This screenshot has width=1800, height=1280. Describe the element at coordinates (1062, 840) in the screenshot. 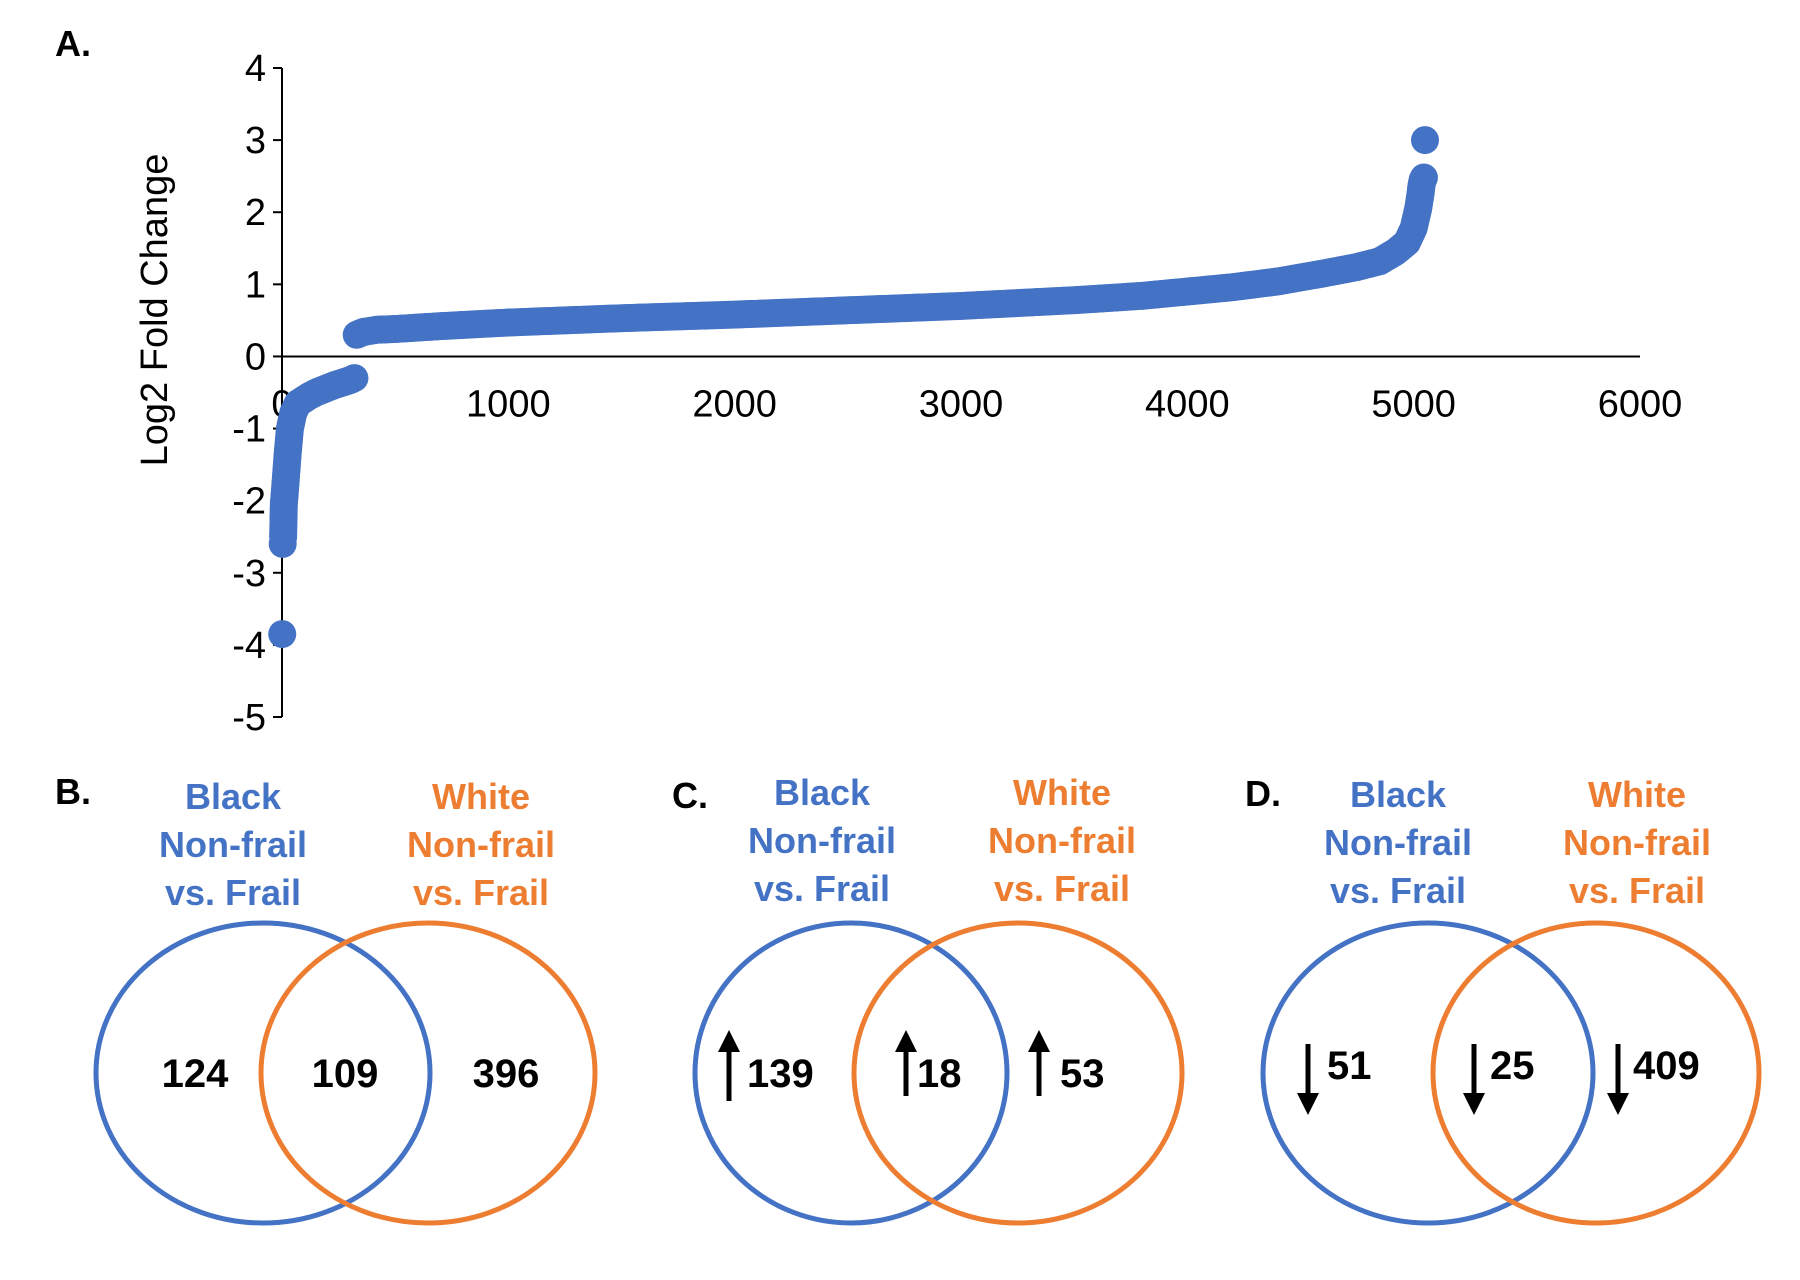

I see `venn-c-white-title-line2: Non-frail` at that location.